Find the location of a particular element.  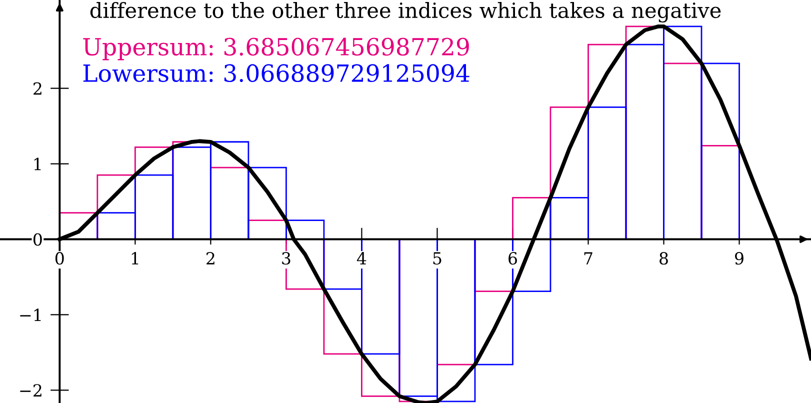

x-tick-label: 1 is located at coordinates (135, 258).